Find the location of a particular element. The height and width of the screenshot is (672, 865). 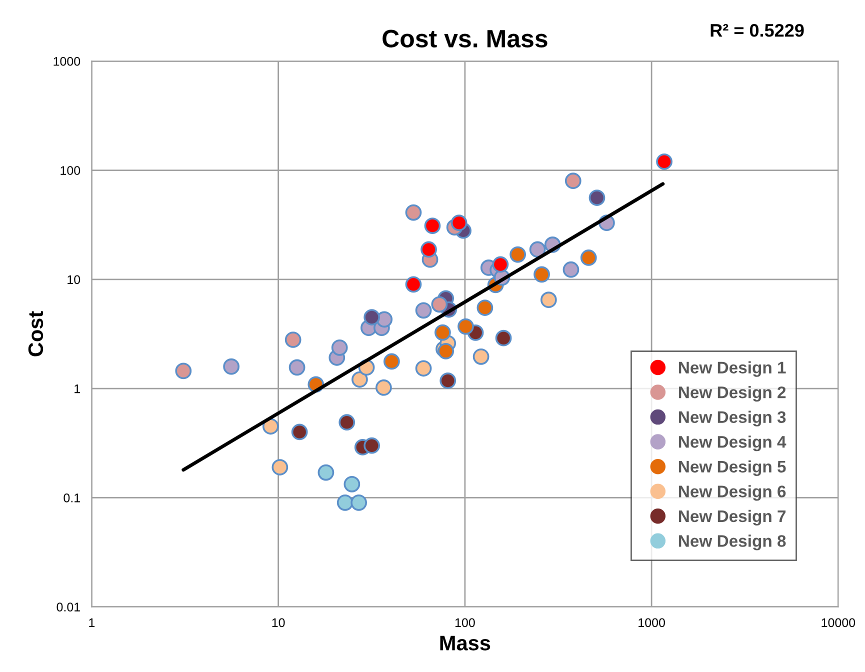

x-tick-label: 10 is located at coordinates (278, 623).